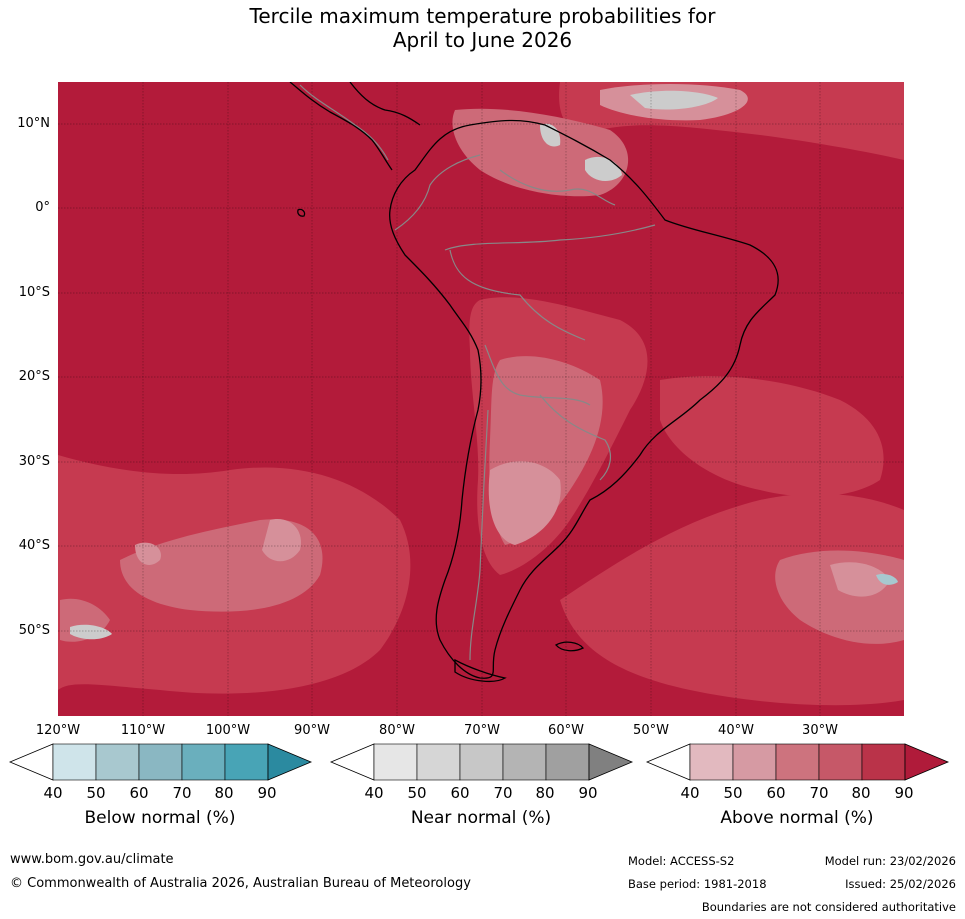 Image resolution: width=965 pixels, height=919 pixels. I want to click on lat-label-10s: 10°S, so click(34, 292).